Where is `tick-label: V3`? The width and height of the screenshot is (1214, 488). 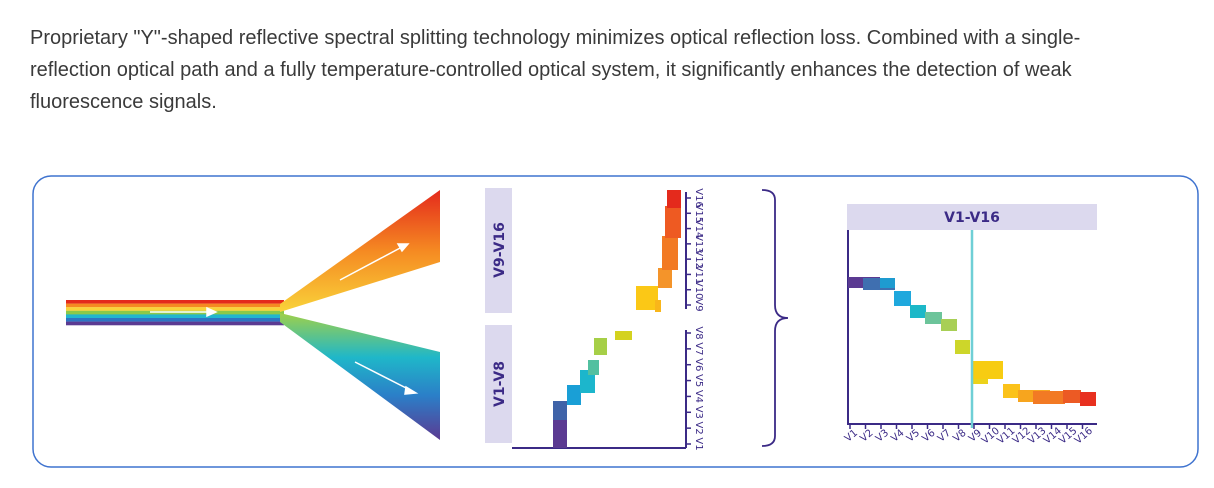 tick-label: V3 is located at coordinates (698, 412).